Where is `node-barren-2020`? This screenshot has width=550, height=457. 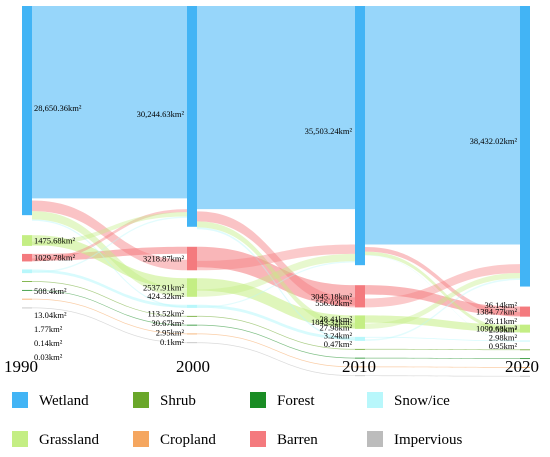 node-barren-2020 is located at coordinates (525, 311).